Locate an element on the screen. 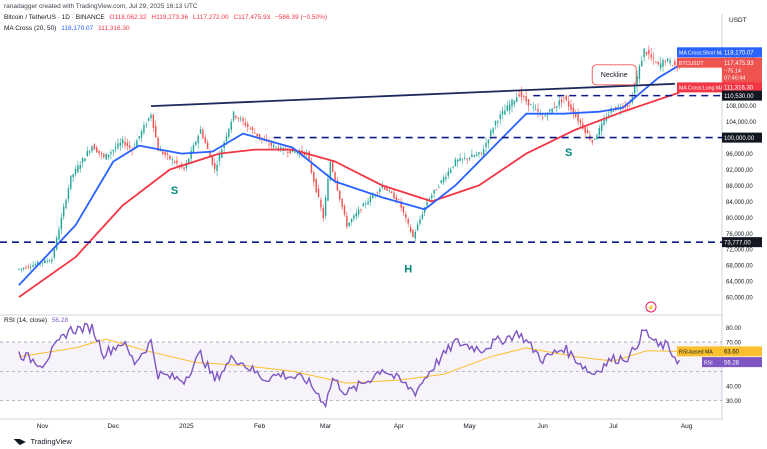 This screenshot has width=767, height=449. rsi-header: RSI (14, close) 56.28 is located at coordinates (37, 320).